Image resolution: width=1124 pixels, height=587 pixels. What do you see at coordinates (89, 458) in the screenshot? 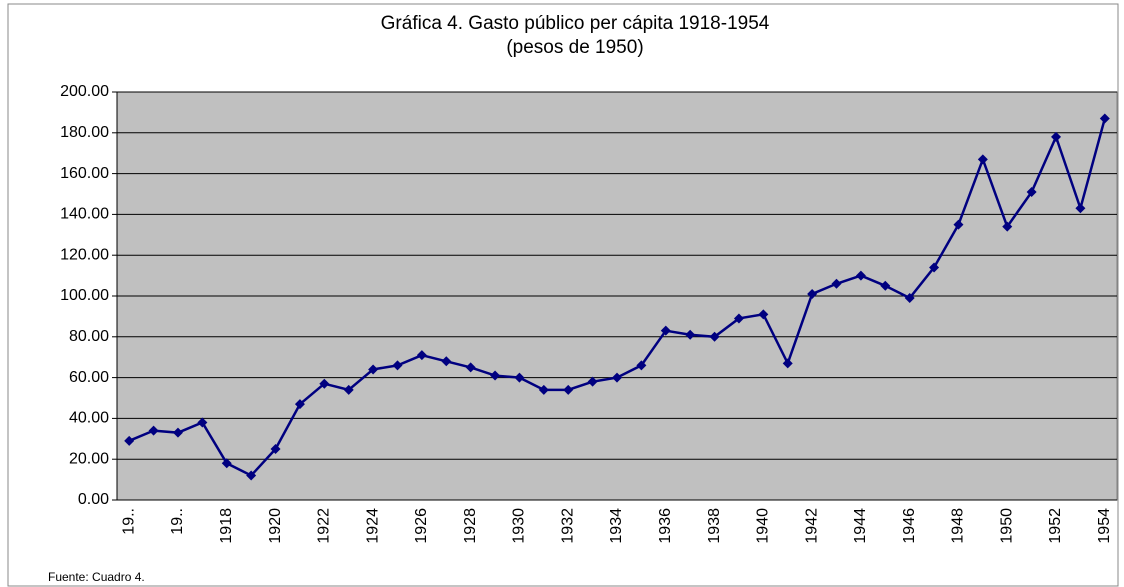
I see `y-tick-label: 20.00` at bounding box center [89, 458].